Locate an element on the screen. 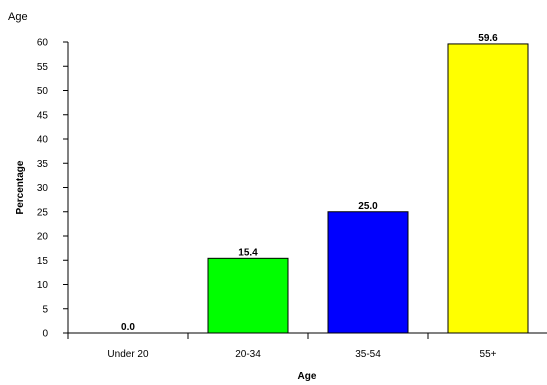 The width and height of the screenshot is (547, 385). value-label: 15.4 is located at coordinates (248, 252).